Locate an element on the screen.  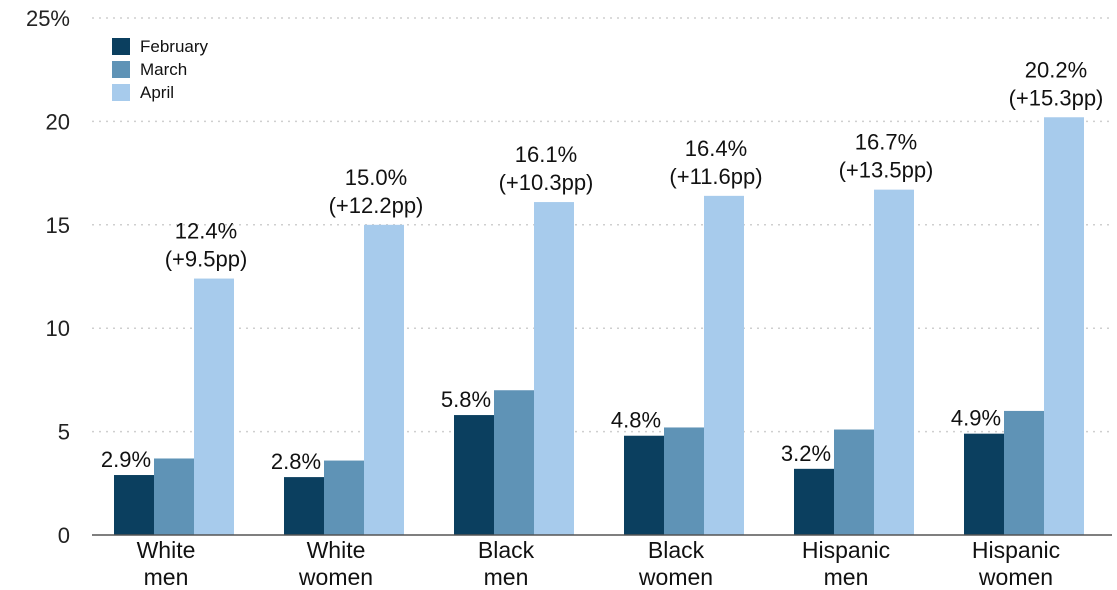
data-label-april-change: (+12.2pp) is located at coordinates (376, 205).